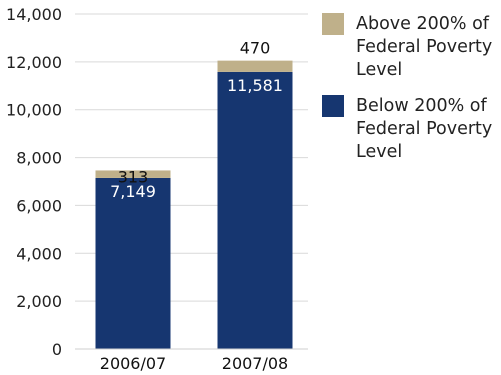 The width and height of the screenshot is (501, 375). Describe the element at coordinates (255, 85) in the screenshot. I see `data-label-below-200: 11,581` at that location.